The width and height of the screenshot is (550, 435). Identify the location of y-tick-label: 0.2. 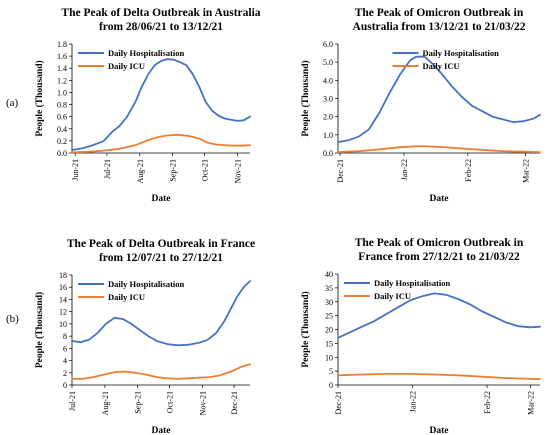
(62, 141).